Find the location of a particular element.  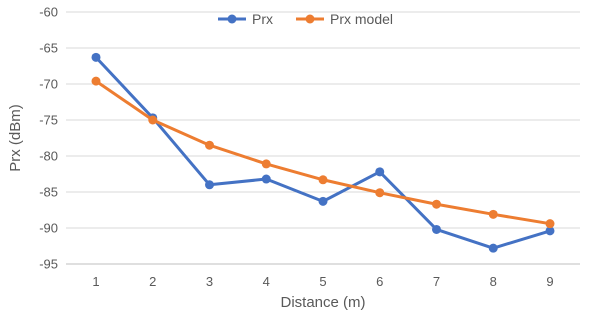

x-tick-label: 5 is located at coordinates (322, 281).